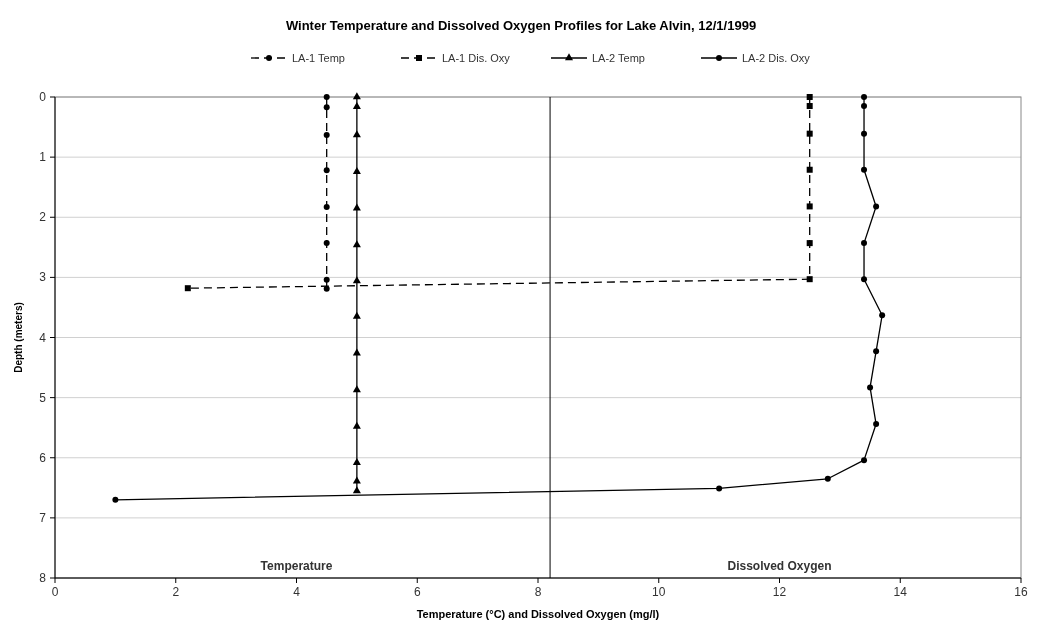  I want to click on x-tick-label: 16, so click(1021, 592).